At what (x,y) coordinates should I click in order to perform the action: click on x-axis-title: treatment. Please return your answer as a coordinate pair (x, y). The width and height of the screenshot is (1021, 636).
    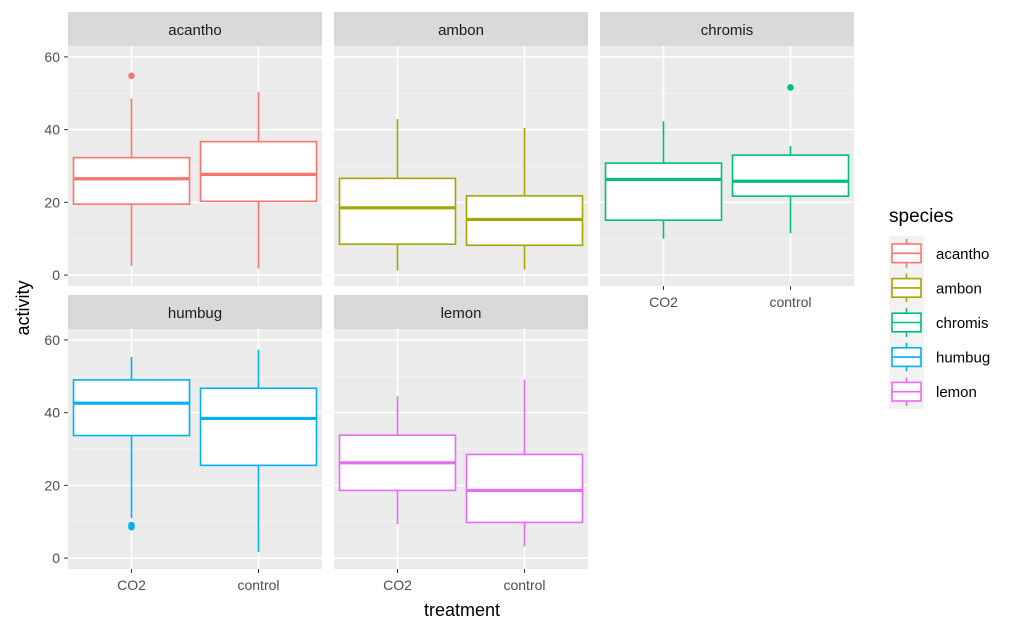
    Looking at the image, I should click on (462, 610).